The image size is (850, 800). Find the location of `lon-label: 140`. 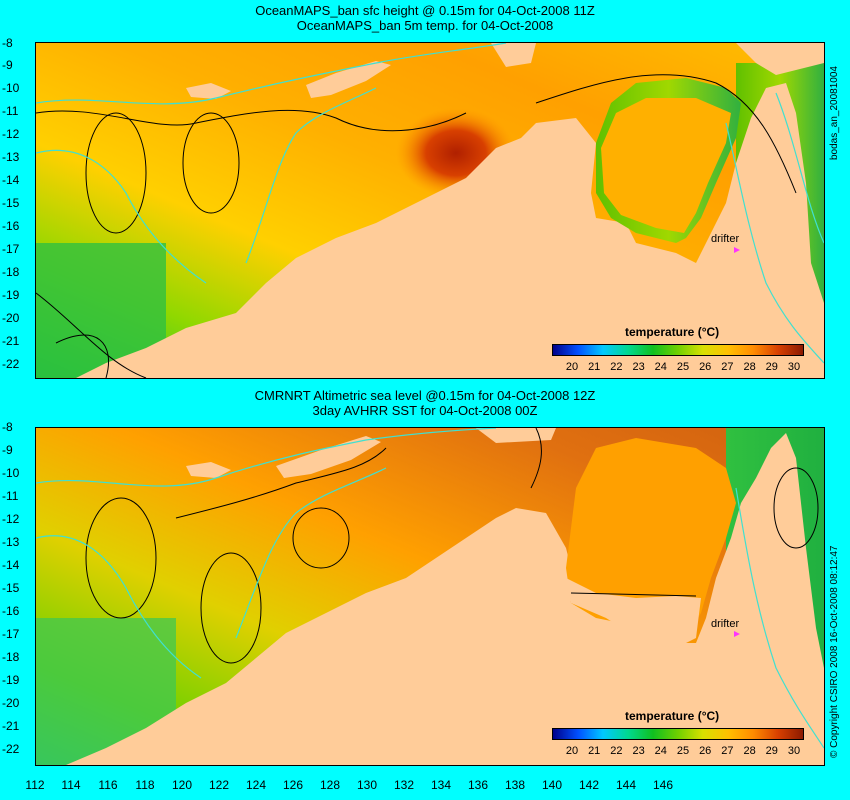

lon-label: 140 is located at coordinates (552, 785).